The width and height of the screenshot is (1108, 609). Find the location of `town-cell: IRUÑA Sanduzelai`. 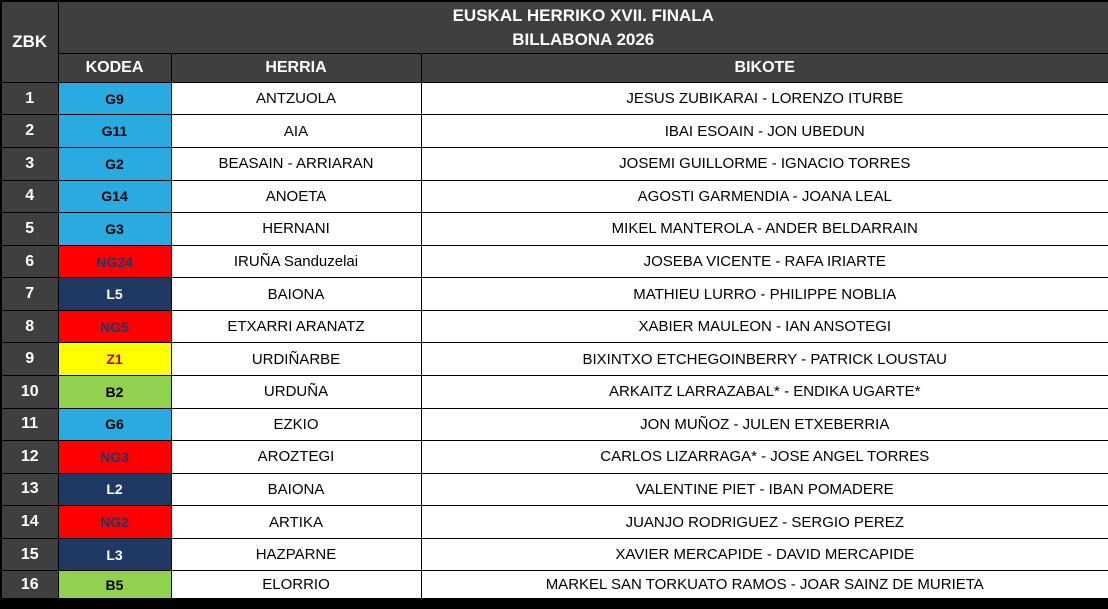

town-cell: IRUÑA Sanduzelai is located at coordinates (296, 261).